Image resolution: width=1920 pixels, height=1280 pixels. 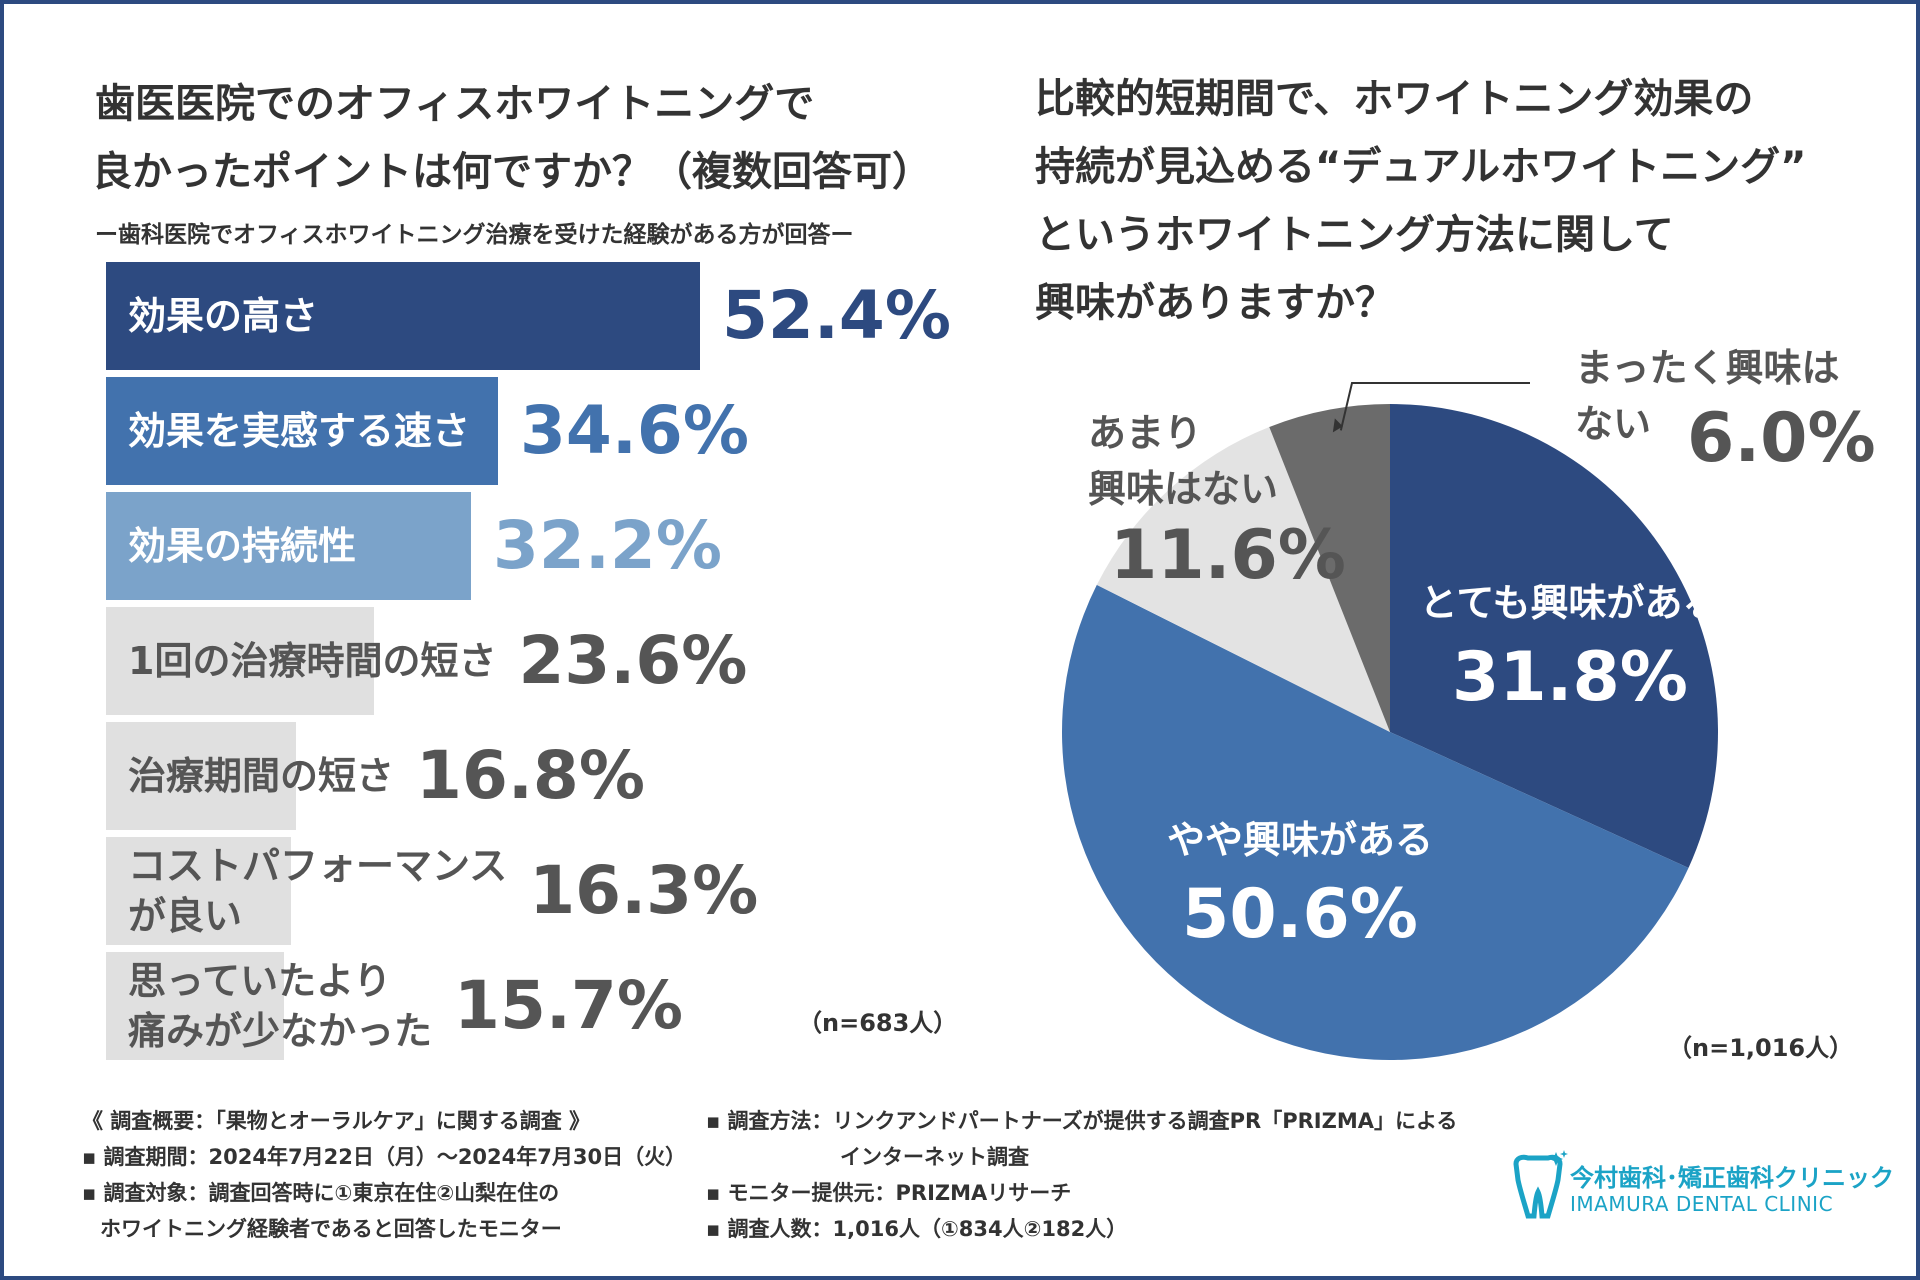 I want to click on bar-label-1: 効果の高さ, so click(x=223, y=316).